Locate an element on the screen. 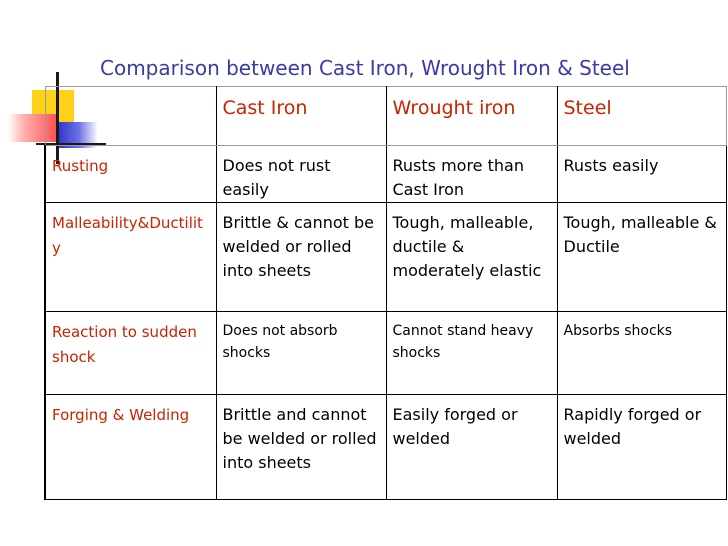 This screenshot has height=546, width=728. row-label-rusting: Rusting is located at coordinates (130, 174).